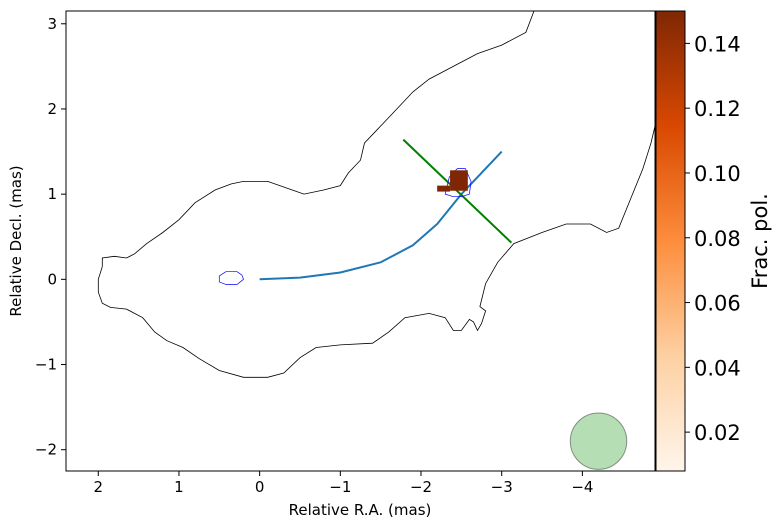 The image size is (782, 527). I want to click on y-tick-label: 0, so click(52, 279).